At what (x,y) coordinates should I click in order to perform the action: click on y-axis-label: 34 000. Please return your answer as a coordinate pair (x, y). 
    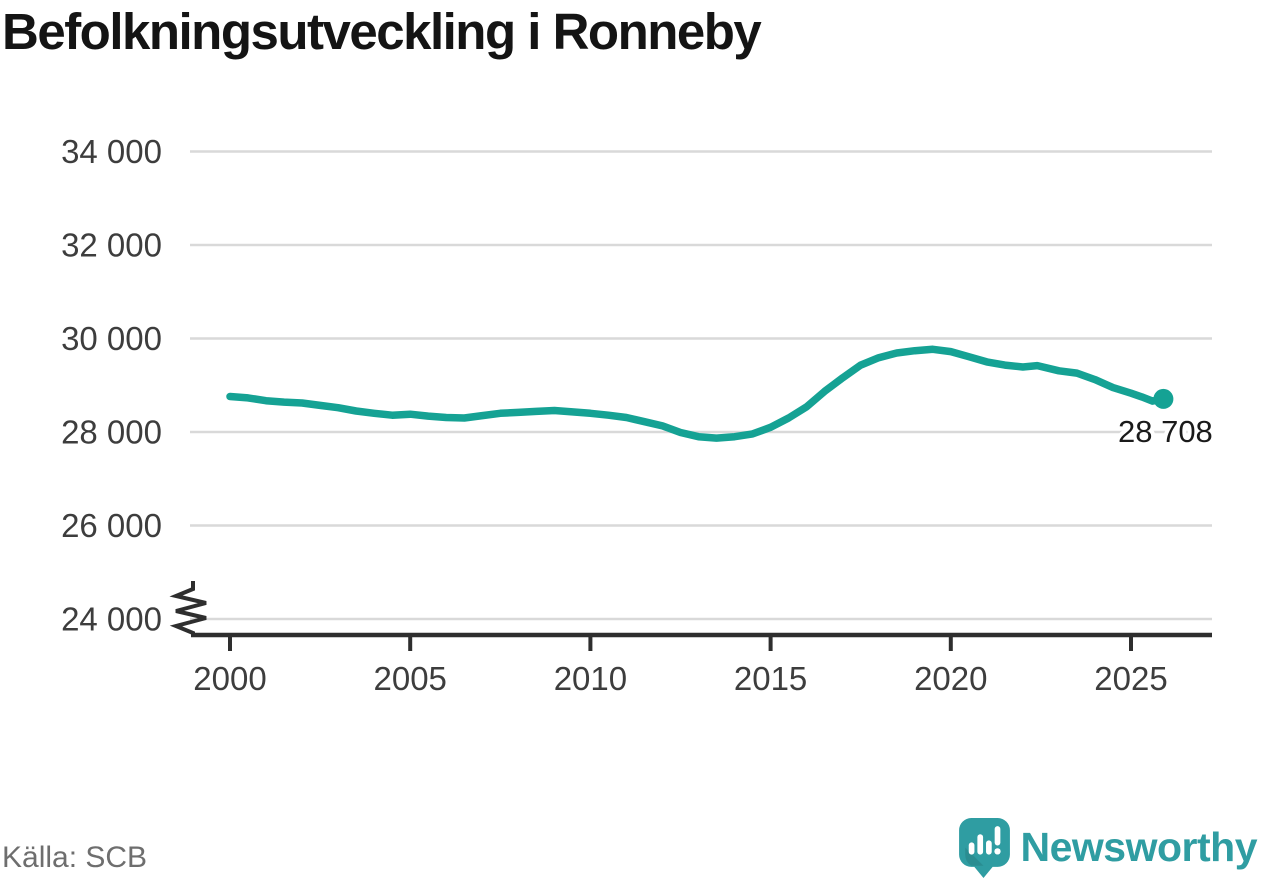
    Looking at the image, I should click on (111, 151).